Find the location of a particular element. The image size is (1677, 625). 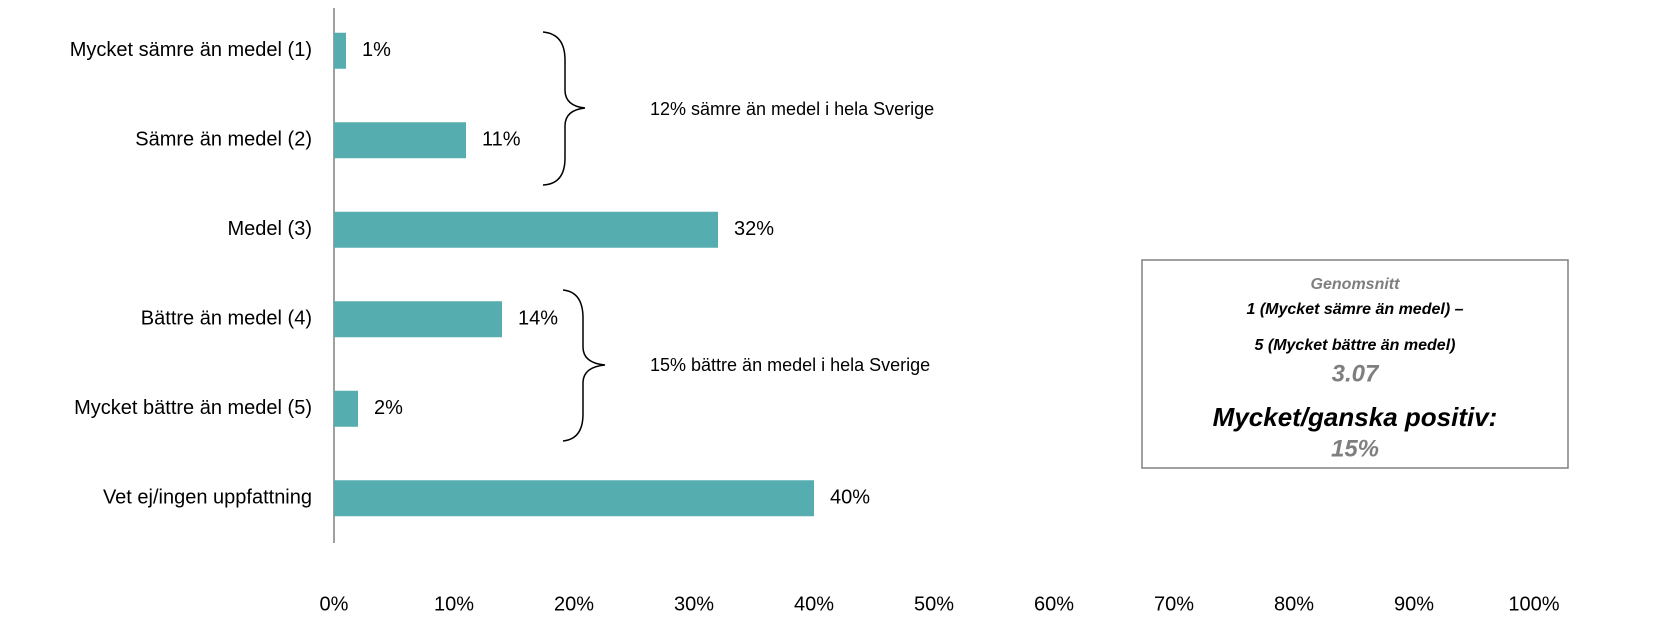

x-tick-label: 30% is located at coordinates (694, 604).